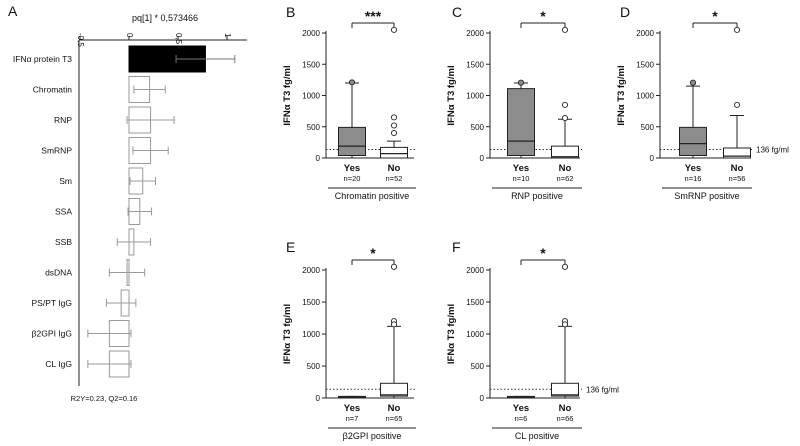 Image resolution: width=800 pixels, height=446 pixels. What do you see at coordinates (311, 270) in the screenshot?
I see `panel-e-y-tick-label: 2000` at bounding box center [311, 270].